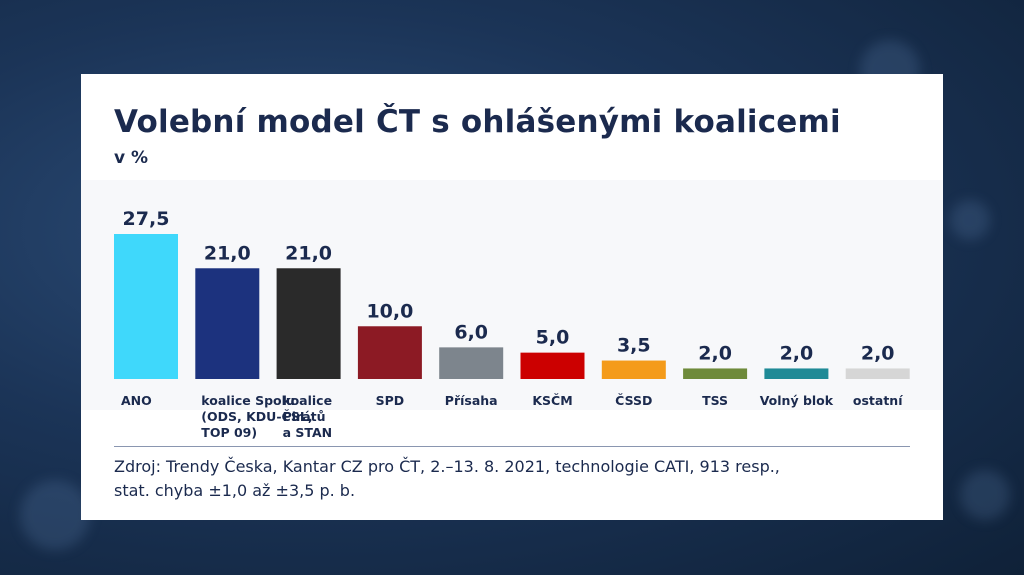 Image resolution: width=1024 pixels, height=575 pixels. Describe the element at coordinates (471, 332) in the screenshot. I see `bar-value-label: 6,0` at that location.